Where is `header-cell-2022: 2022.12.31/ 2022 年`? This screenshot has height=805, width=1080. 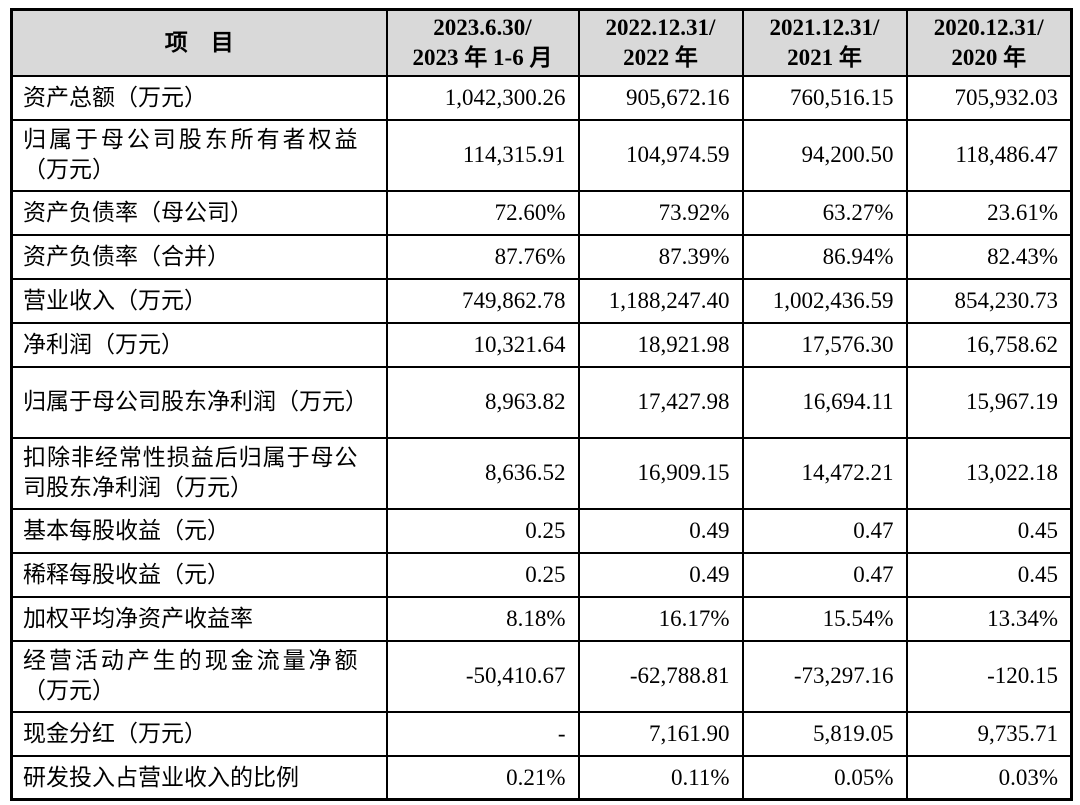 header-cell-2022: 2022.12.31/ 2022 年 is located at coordinates (660, 42).